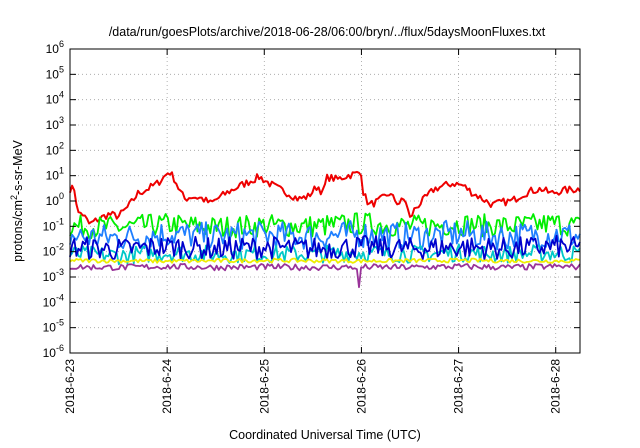 Image resolution: width=640 pixels, height=448 pixels. Describe the element at coordinates (55, 174) in the screenshot. I see `y-tick-label: 10¹` at that location.